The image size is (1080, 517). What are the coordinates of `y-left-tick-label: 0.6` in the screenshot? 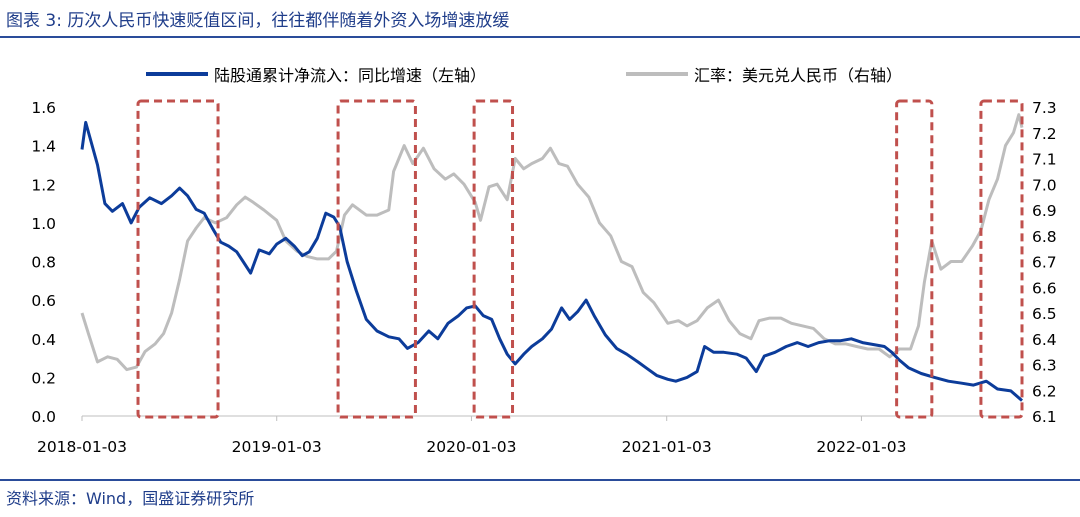 It's located at (43, 301).